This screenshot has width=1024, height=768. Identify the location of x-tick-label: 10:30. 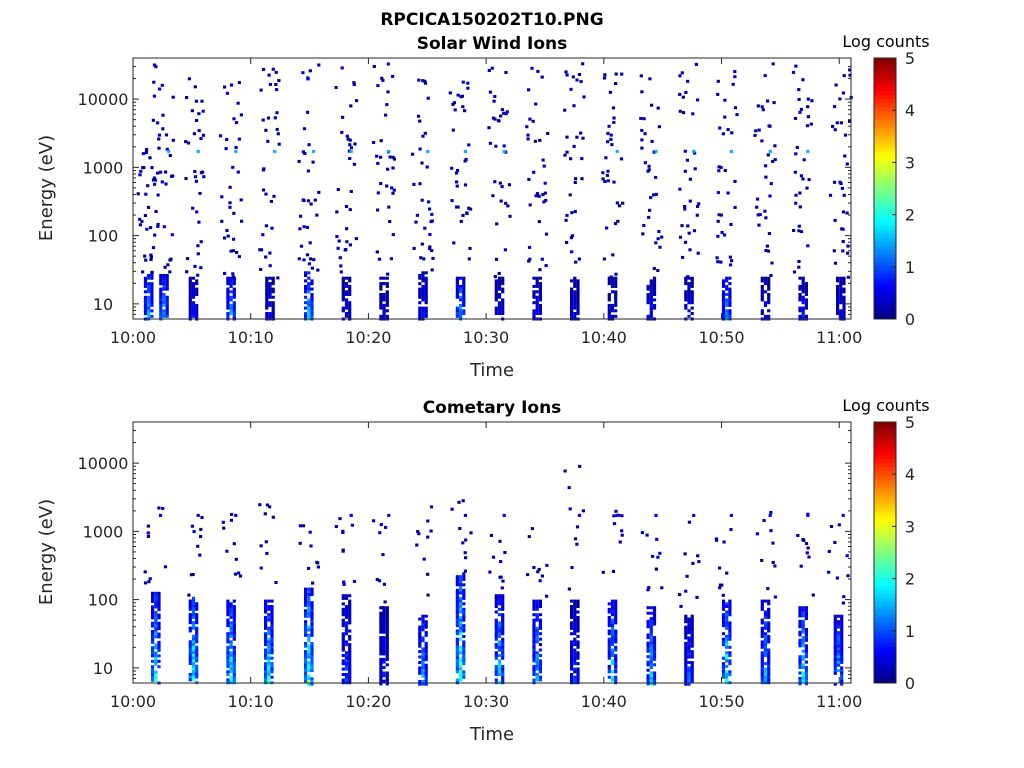
(486, 701).